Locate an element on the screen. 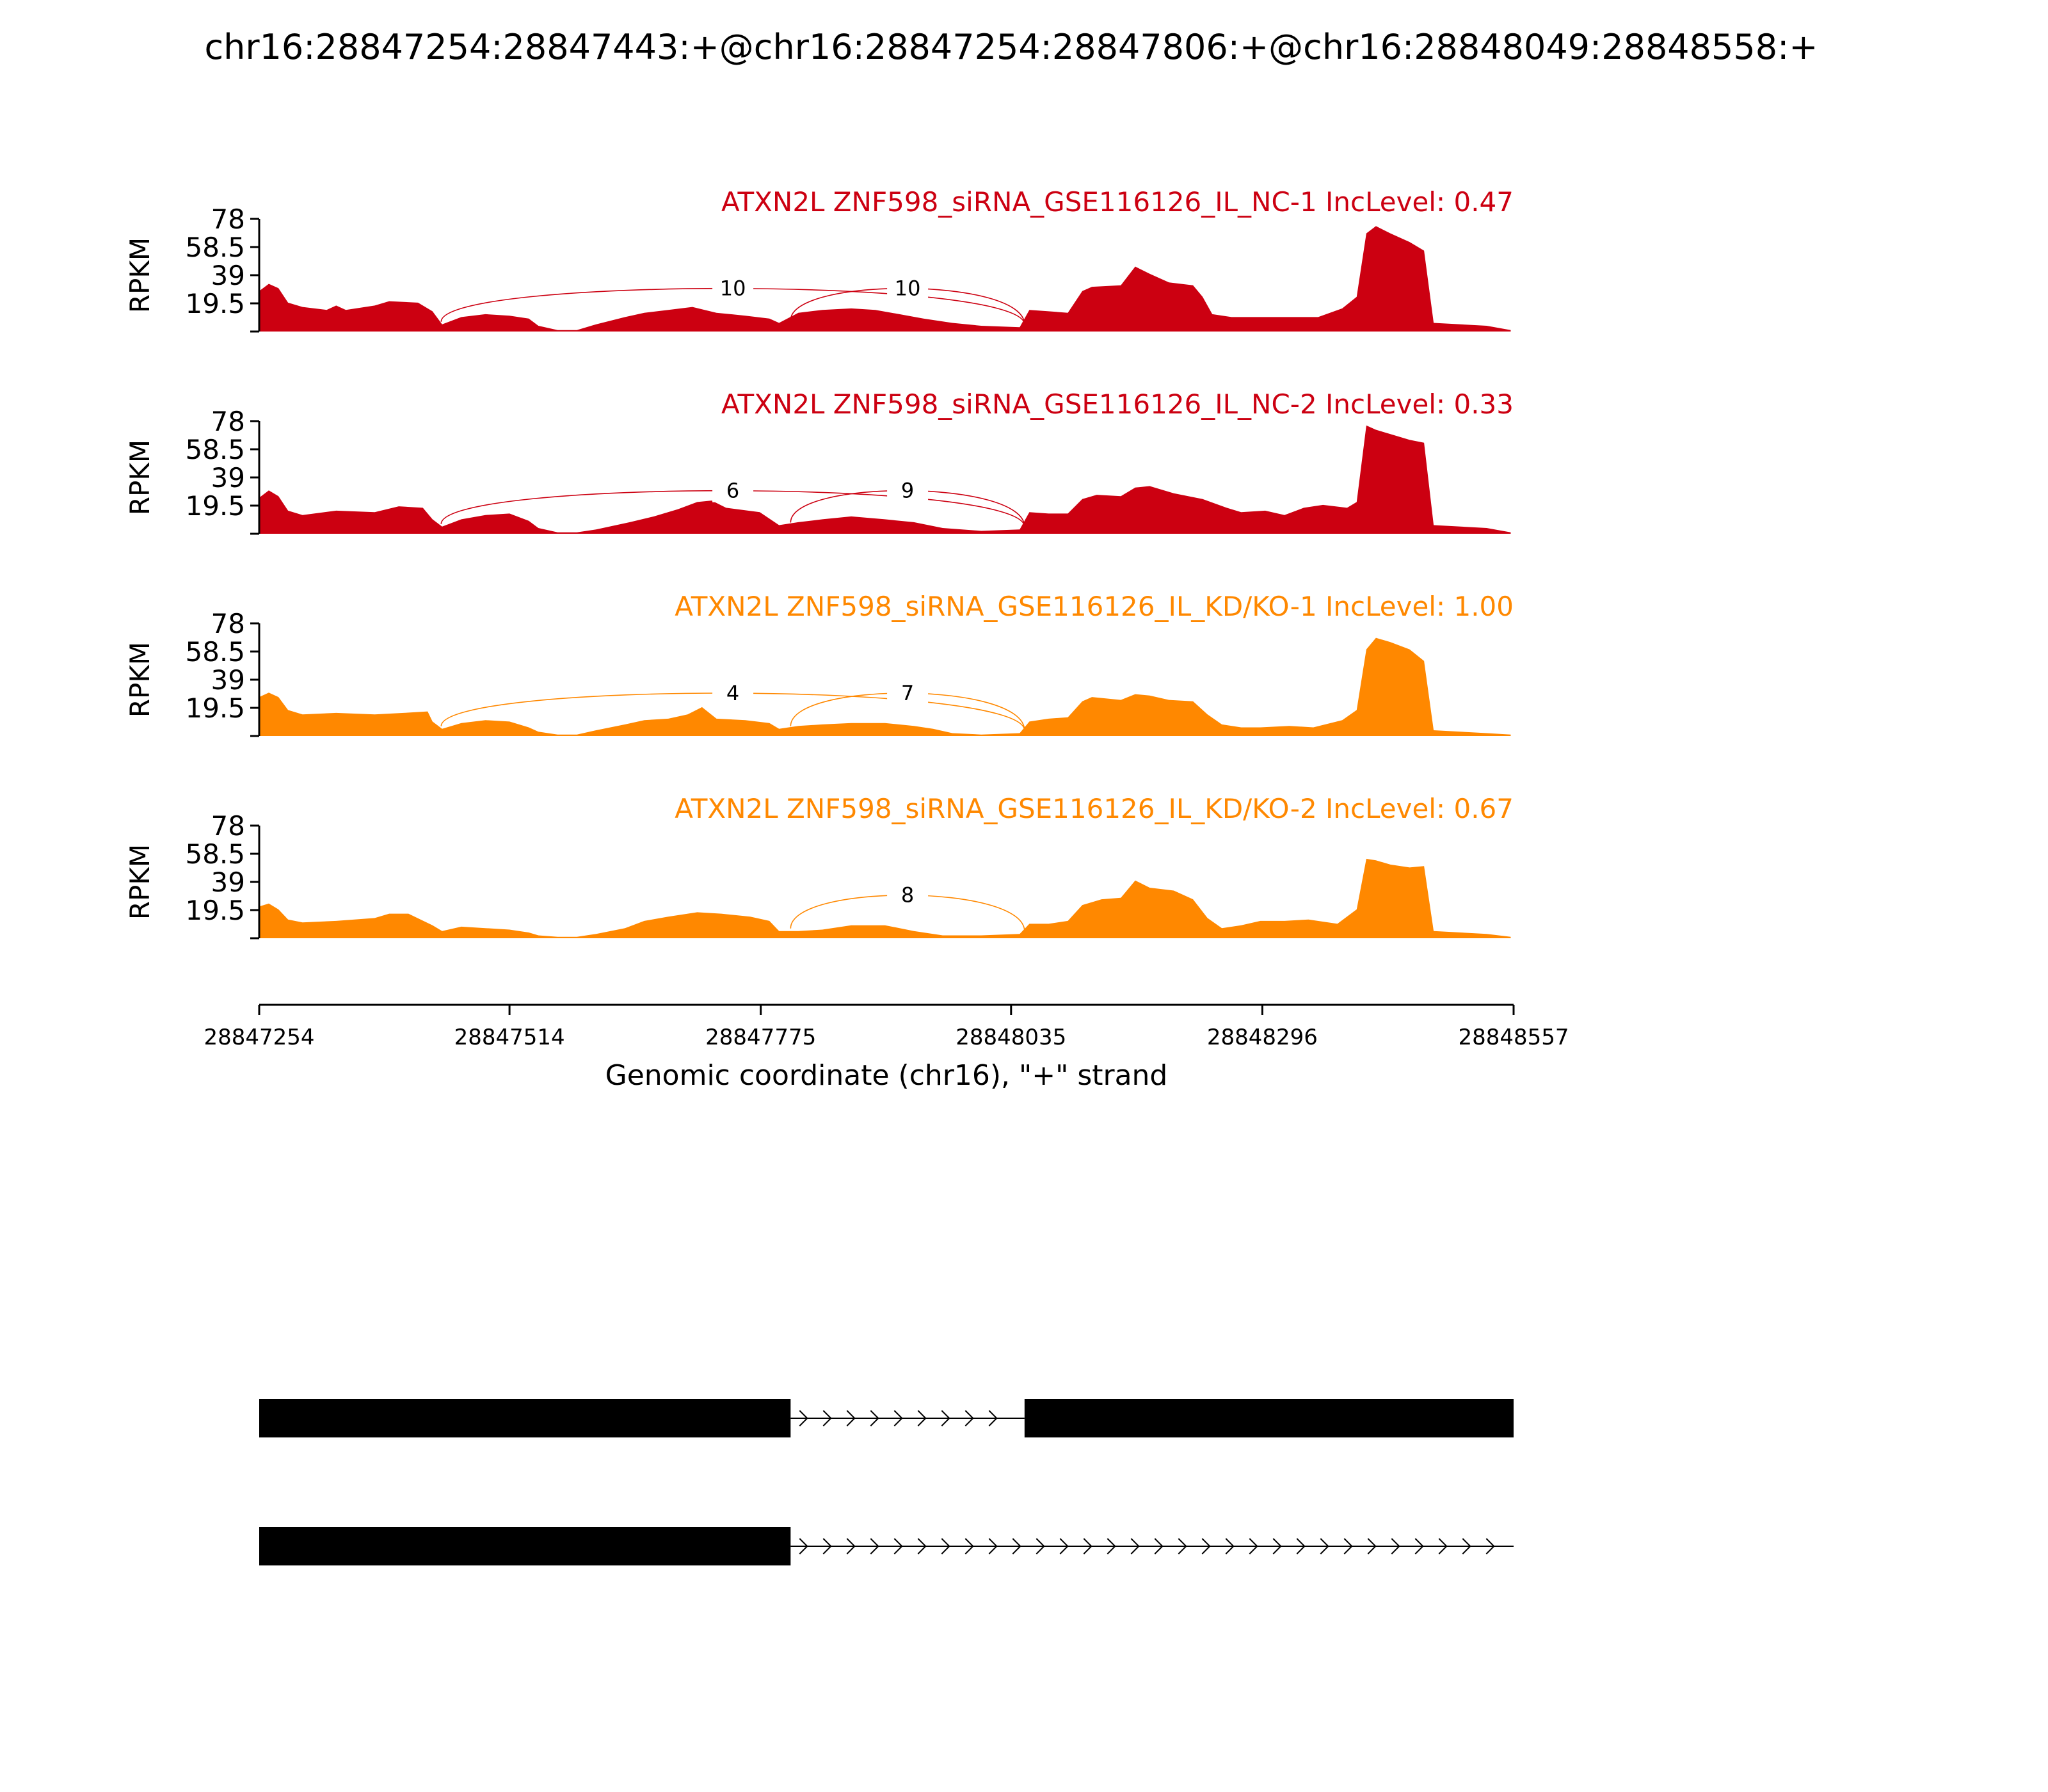 The width and height of the screenshot is (2048, 1792). junction-count: 7 is located at coordinates (907, 693).